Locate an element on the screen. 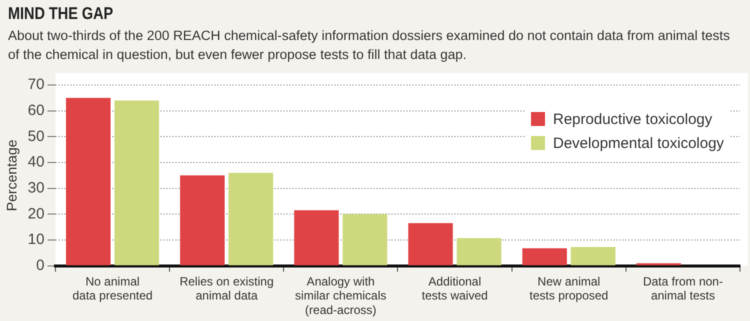  y-axis-title: Percentage is located at coordinates (11, 175).